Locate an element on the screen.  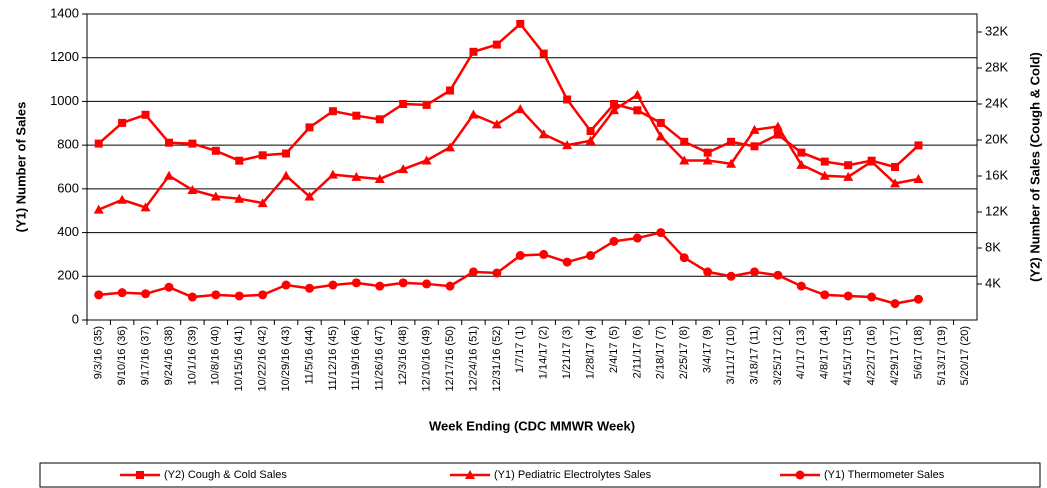
x-tick-label: 1/21/17 (3) is located at coordinates (567, 352).